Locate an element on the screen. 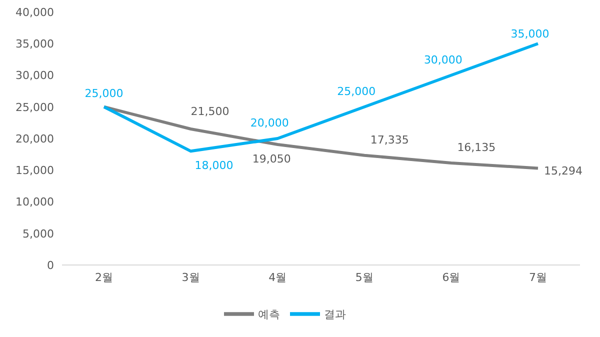 This screenshot has width=600, height=337. y-tick-label: 0 is located at coordinates (50, 265).